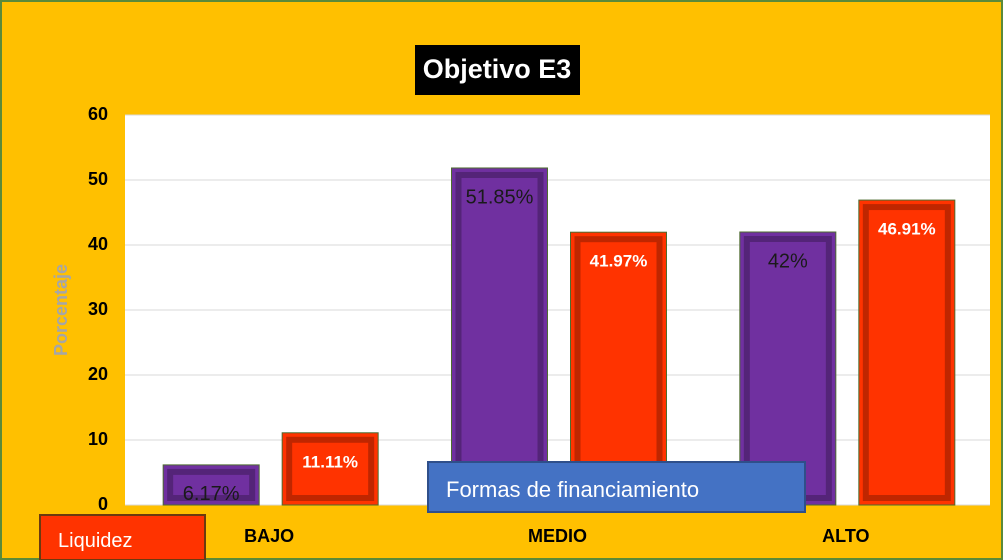 Image resolution: width=1003 pixels, height=560 pixels. I want to click on data-label: 41.97%, so click(619, 261).